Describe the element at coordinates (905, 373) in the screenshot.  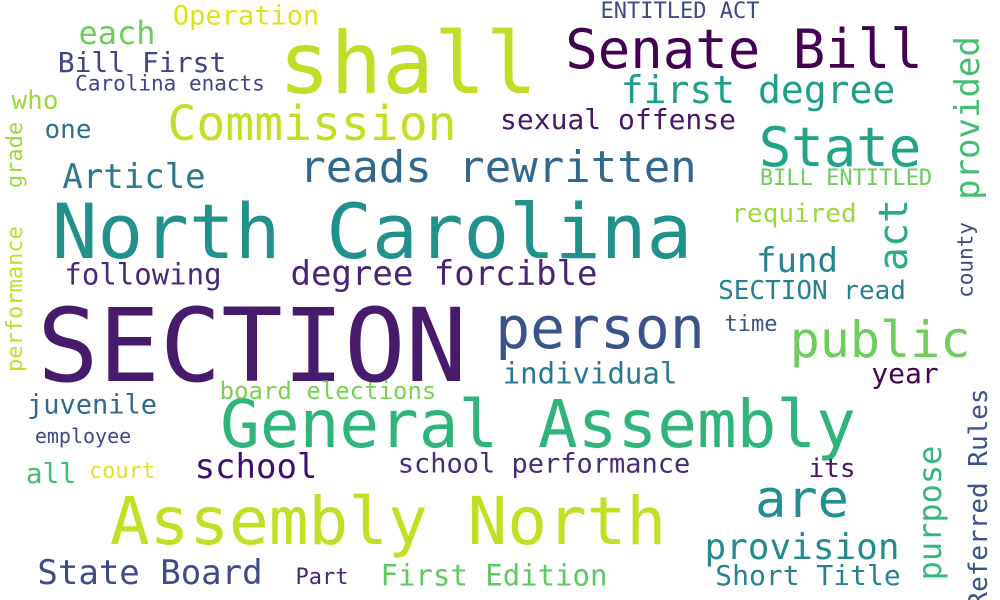
I see `word: year` at that location.